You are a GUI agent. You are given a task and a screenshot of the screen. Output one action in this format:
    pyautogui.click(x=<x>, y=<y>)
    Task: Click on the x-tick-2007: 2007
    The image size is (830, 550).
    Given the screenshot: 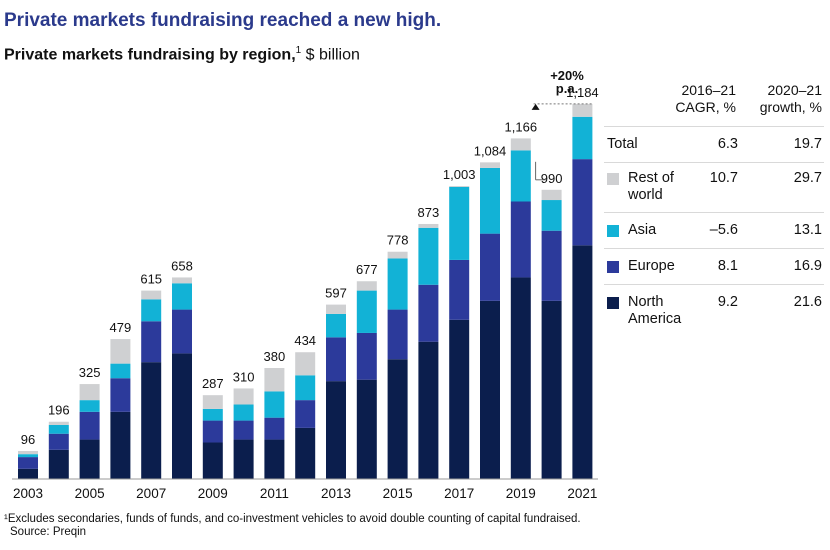 What is the action you would take?
    pyautogui.click(x=151, y=493)
    